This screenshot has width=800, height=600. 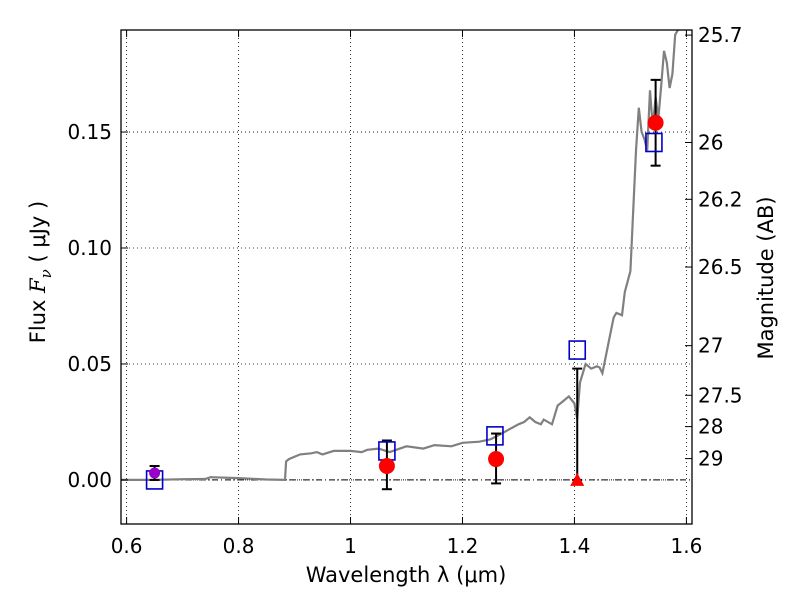 What do you see at coordinates (350, 546) in the screenshot?
I see `x-tick-label: 1` at bounding box center [350, 546].